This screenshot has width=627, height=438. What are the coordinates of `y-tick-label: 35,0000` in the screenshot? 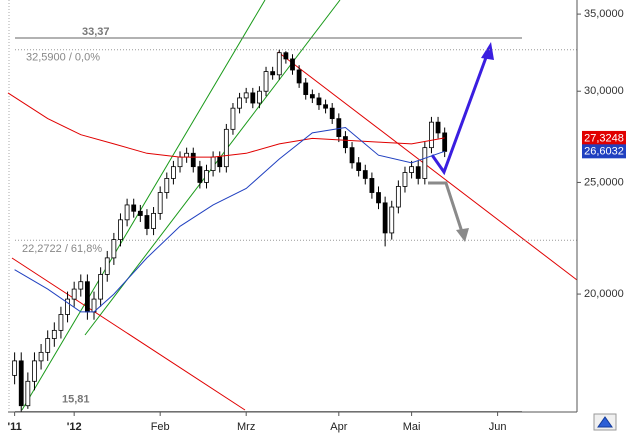 It's located at (604, 14).